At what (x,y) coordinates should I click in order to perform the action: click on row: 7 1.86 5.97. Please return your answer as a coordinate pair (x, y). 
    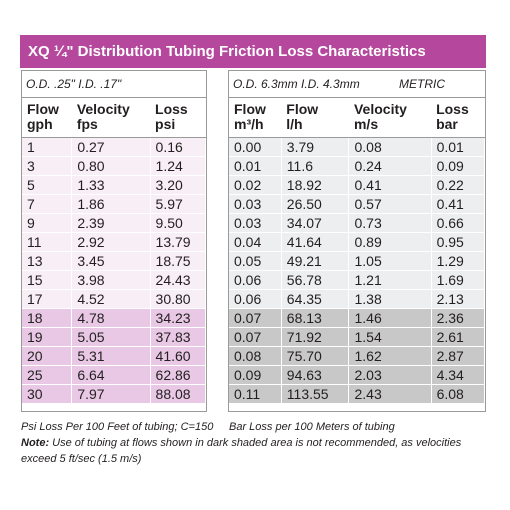
    Looking at the image, I should click on (114, 204).